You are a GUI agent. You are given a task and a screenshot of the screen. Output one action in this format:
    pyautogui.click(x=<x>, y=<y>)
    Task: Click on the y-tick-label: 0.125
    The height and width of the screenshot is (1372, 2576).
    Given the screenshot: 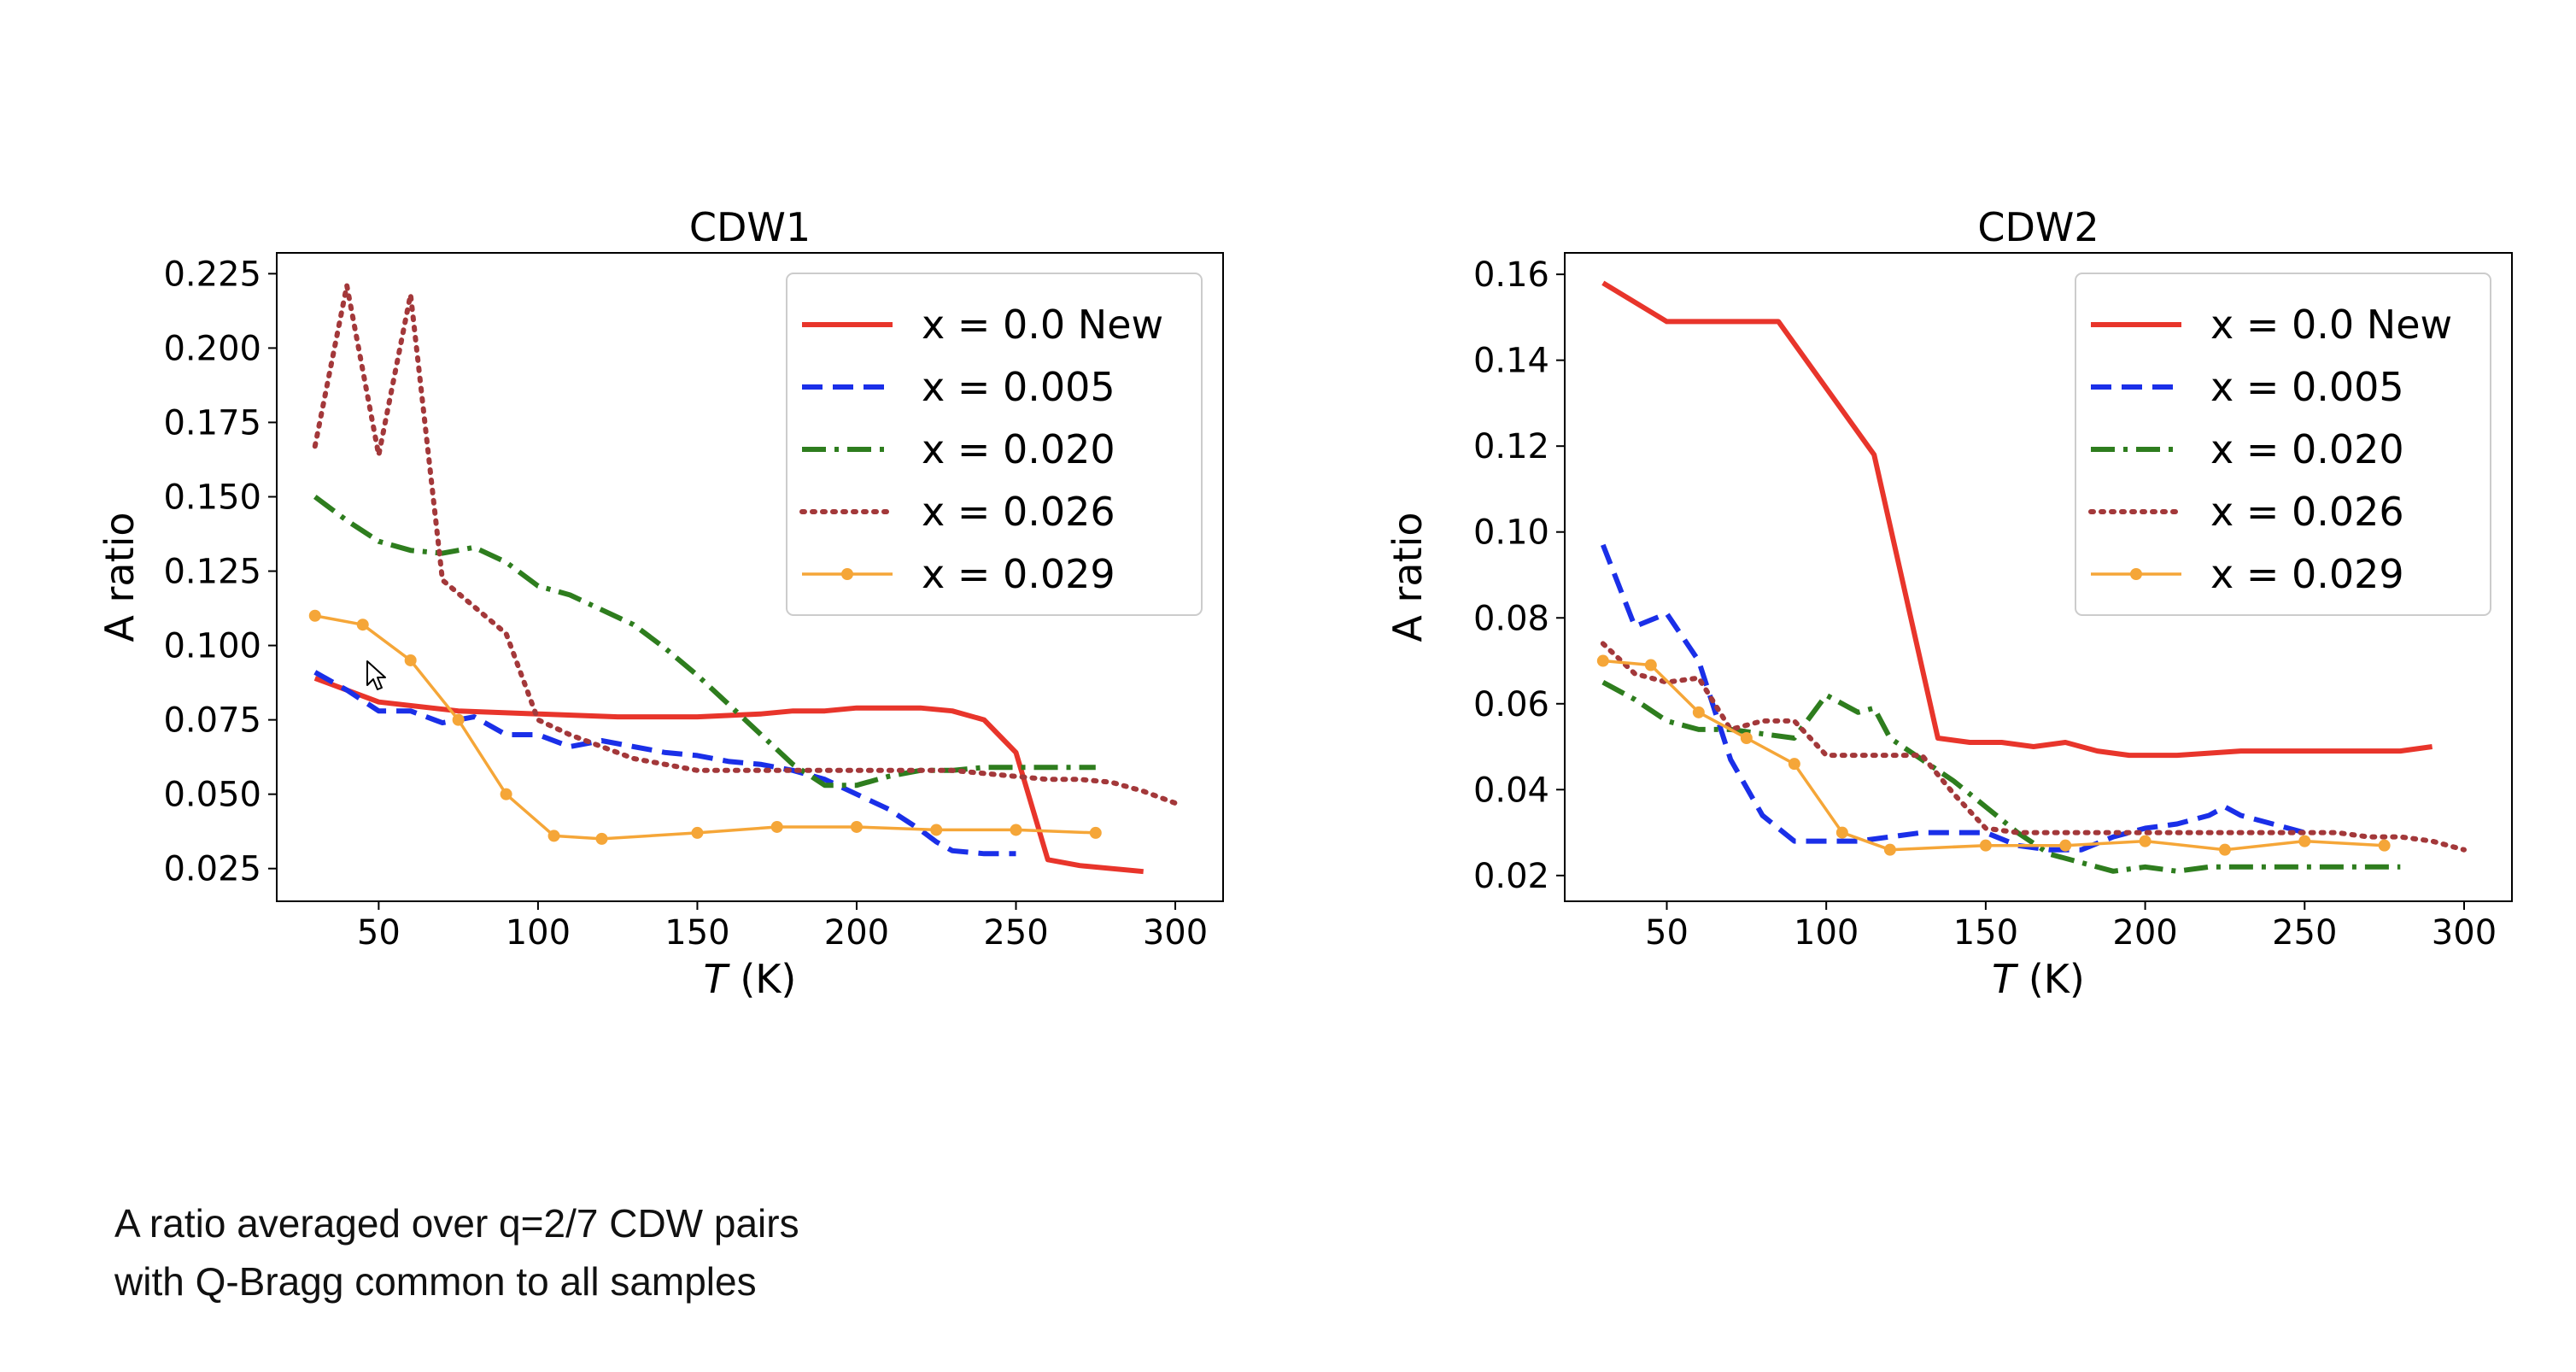 What is the action you would take?
    pyautogui.click(x=212, y=572)
    